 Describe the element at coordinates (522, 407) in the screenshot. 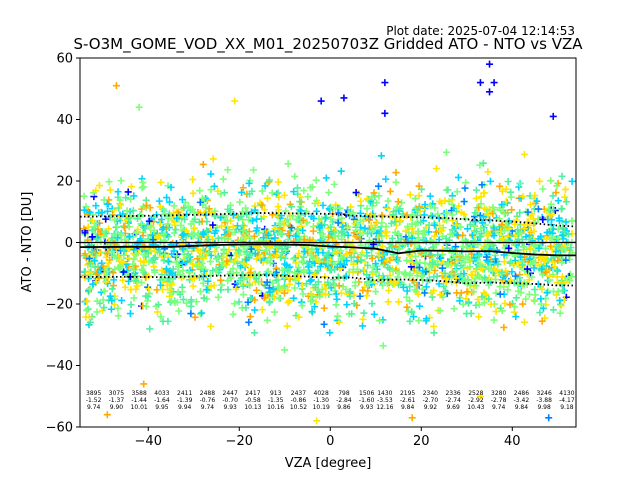

I see `bin-std: 9.84` at that location.